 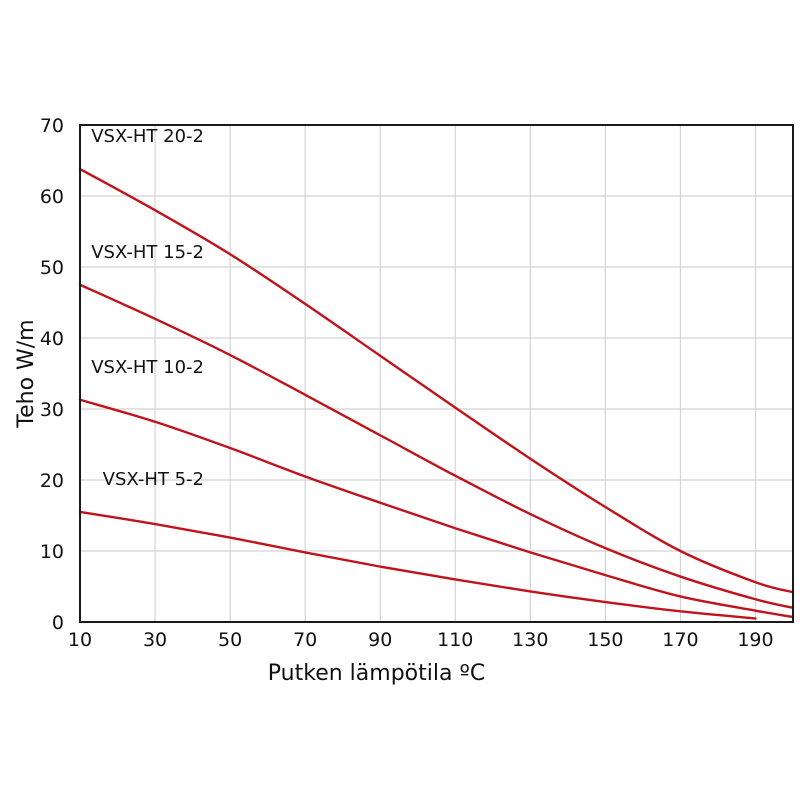 What do you see at coordinates (52, 339) in the screenshot?
I see `y-tick-label: 40` at bounding box center [52, 339].